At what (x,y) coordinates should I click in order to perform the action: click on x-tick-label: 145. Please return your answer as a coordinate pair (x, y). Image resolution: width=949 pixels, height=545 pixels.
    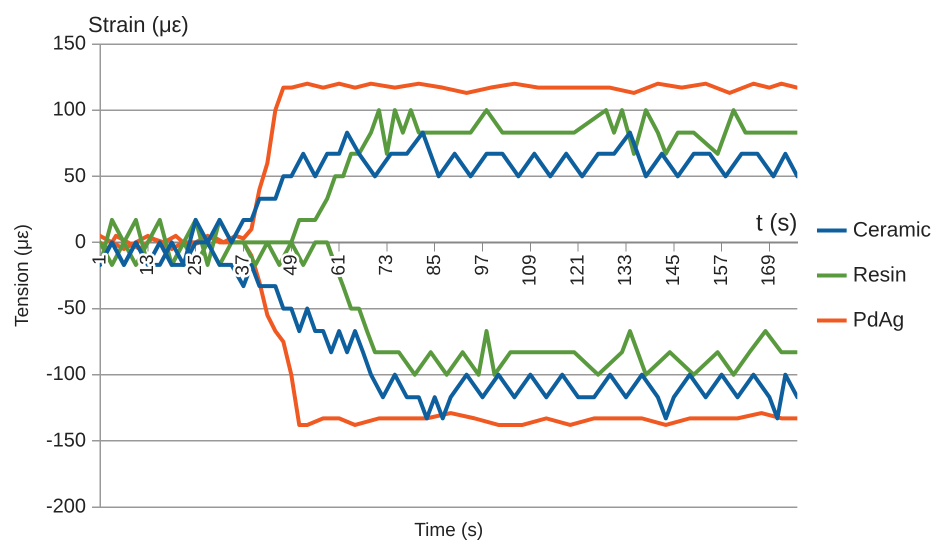
    Looking at the image, I should click on (673, 270).